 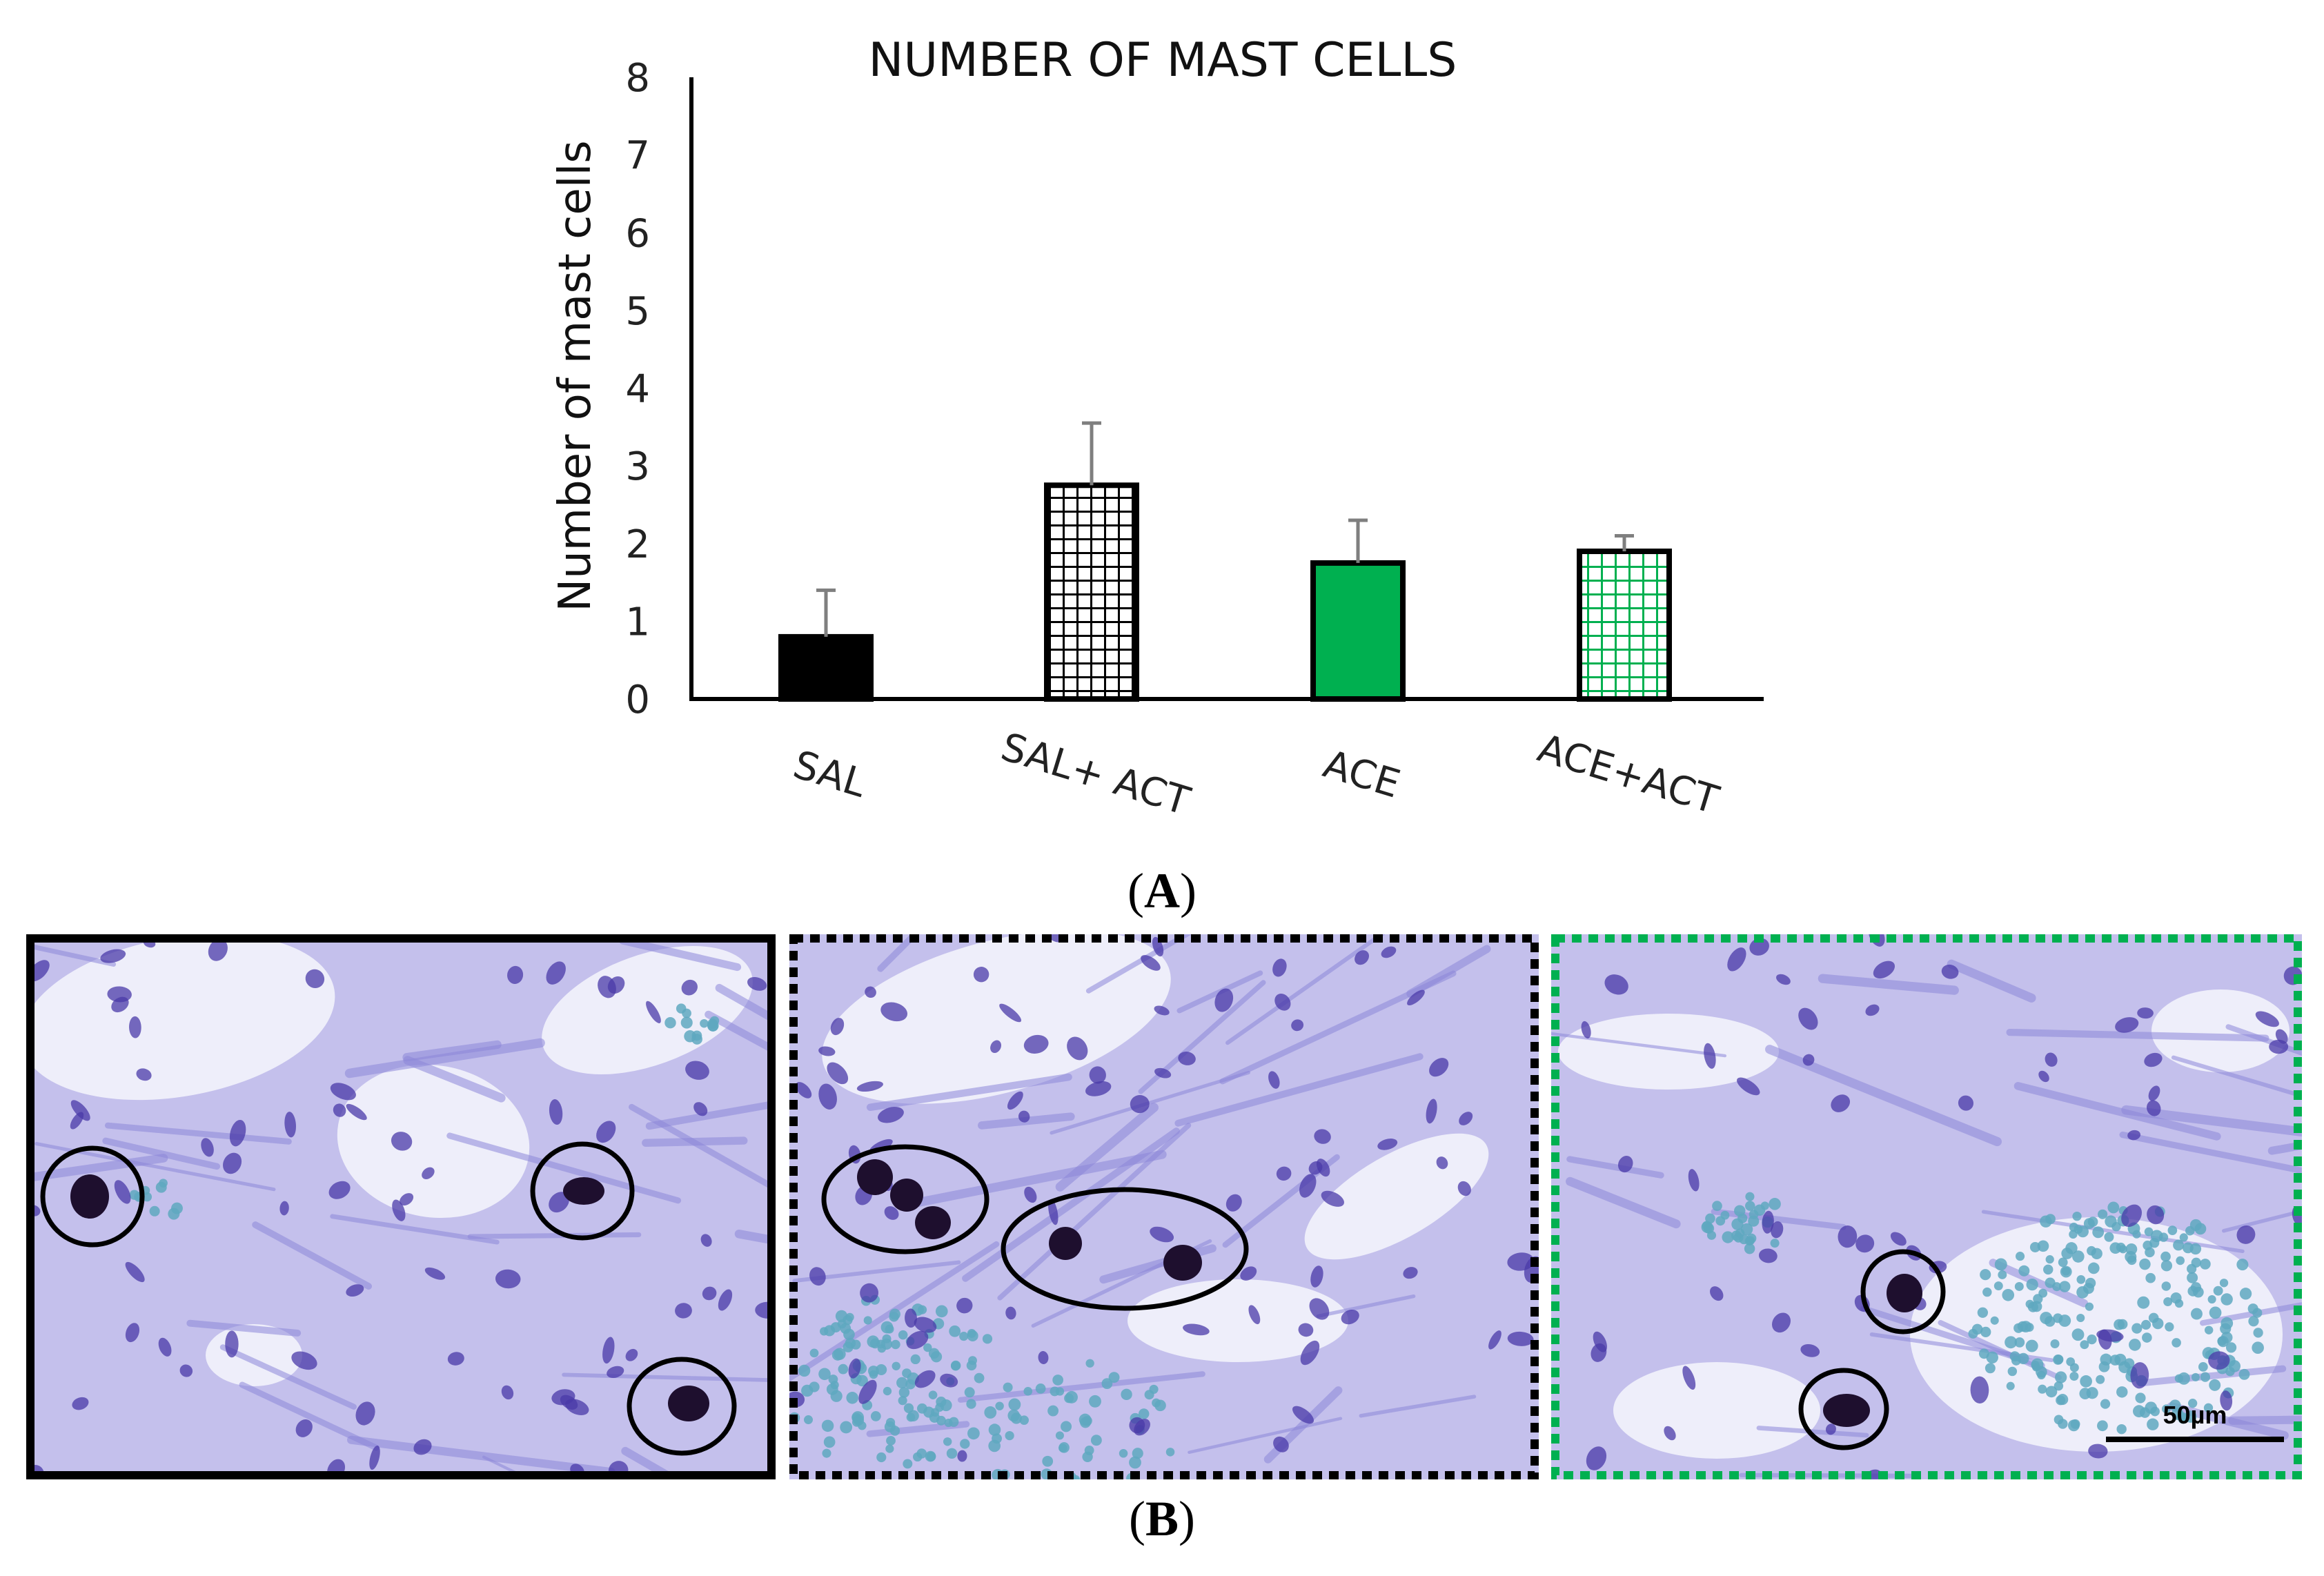 I want to click on micrograph-ace-act-image, so click(x=1926, y=1206).